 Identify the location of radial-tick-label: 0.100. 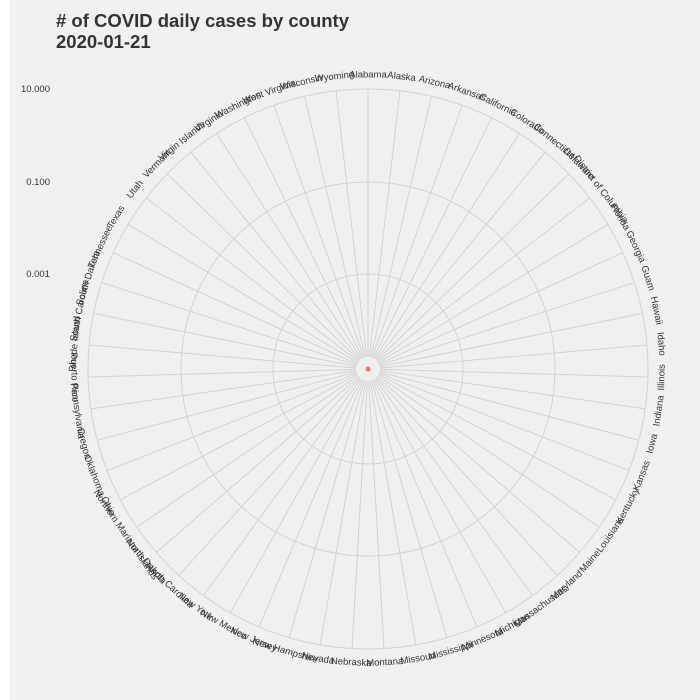
(38, 182).